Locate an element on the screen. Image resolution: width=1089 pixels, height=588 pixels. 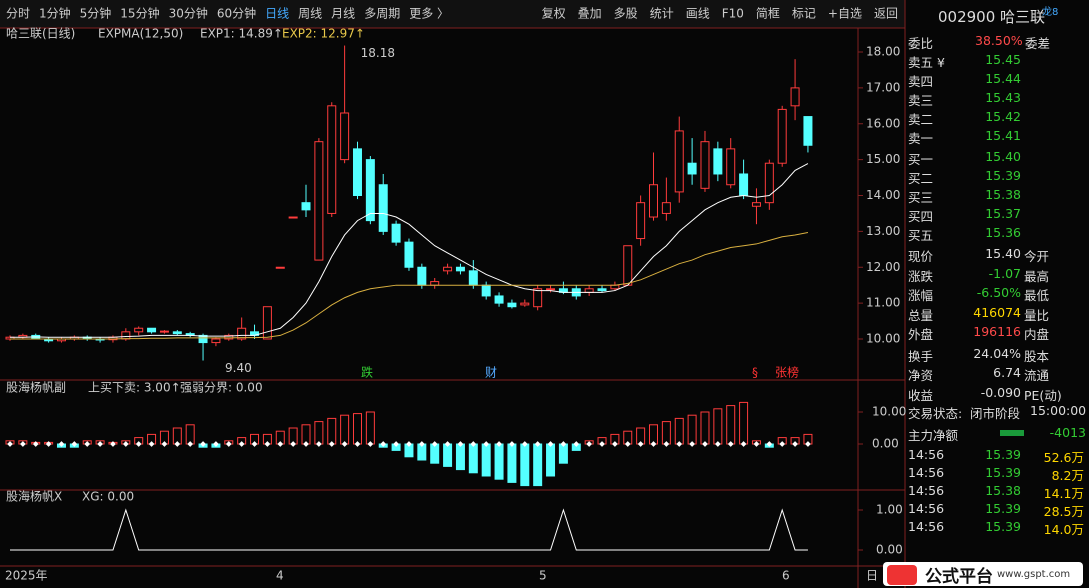
trade-volume: 28.5万 is located at coordinates (1063, 511).